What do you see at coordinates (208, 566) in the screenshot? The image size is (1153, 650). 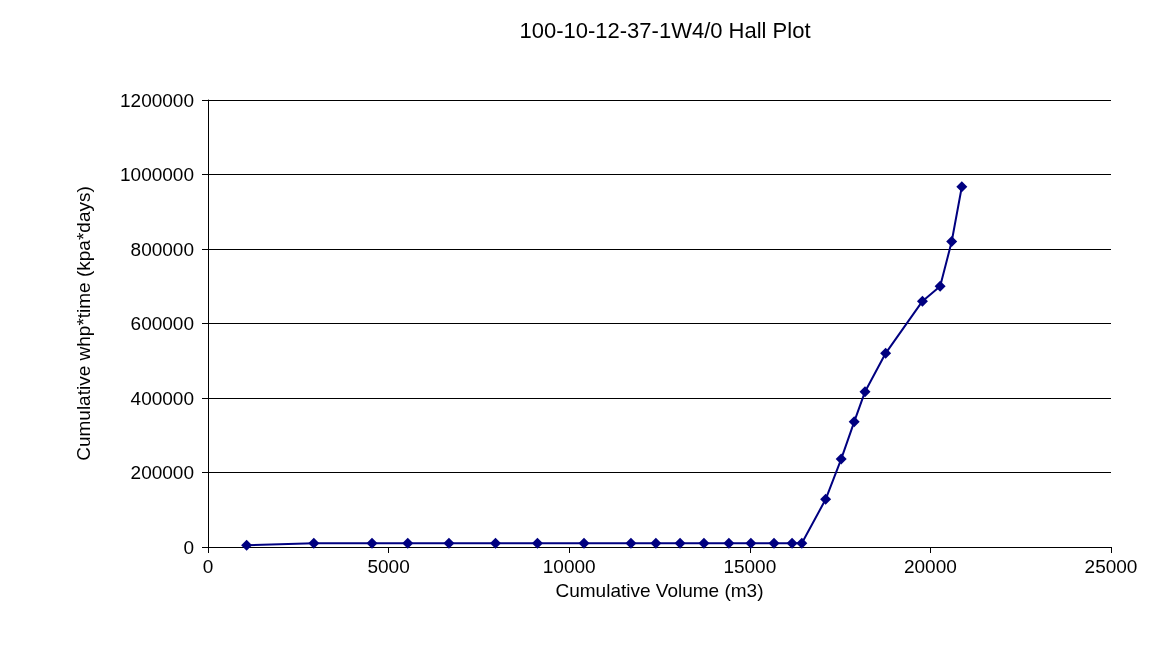 I see `x-tick-label: 0` at bounding box center [208, 566].